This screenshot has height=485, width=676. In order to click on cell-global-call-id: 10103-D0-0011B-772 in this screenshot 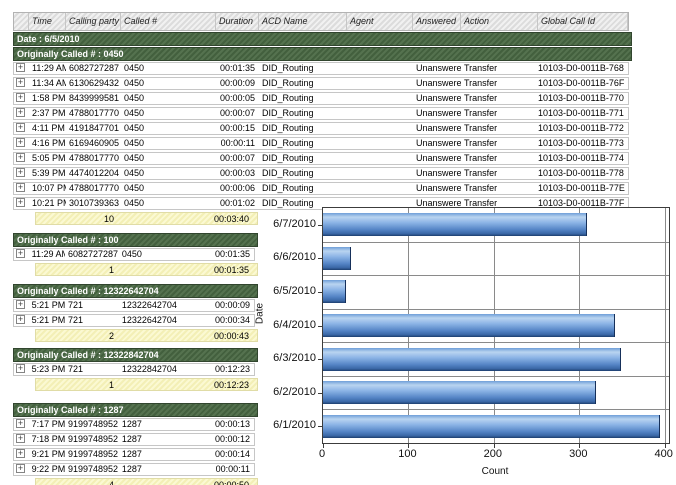, I will do `click(581, 128)`.